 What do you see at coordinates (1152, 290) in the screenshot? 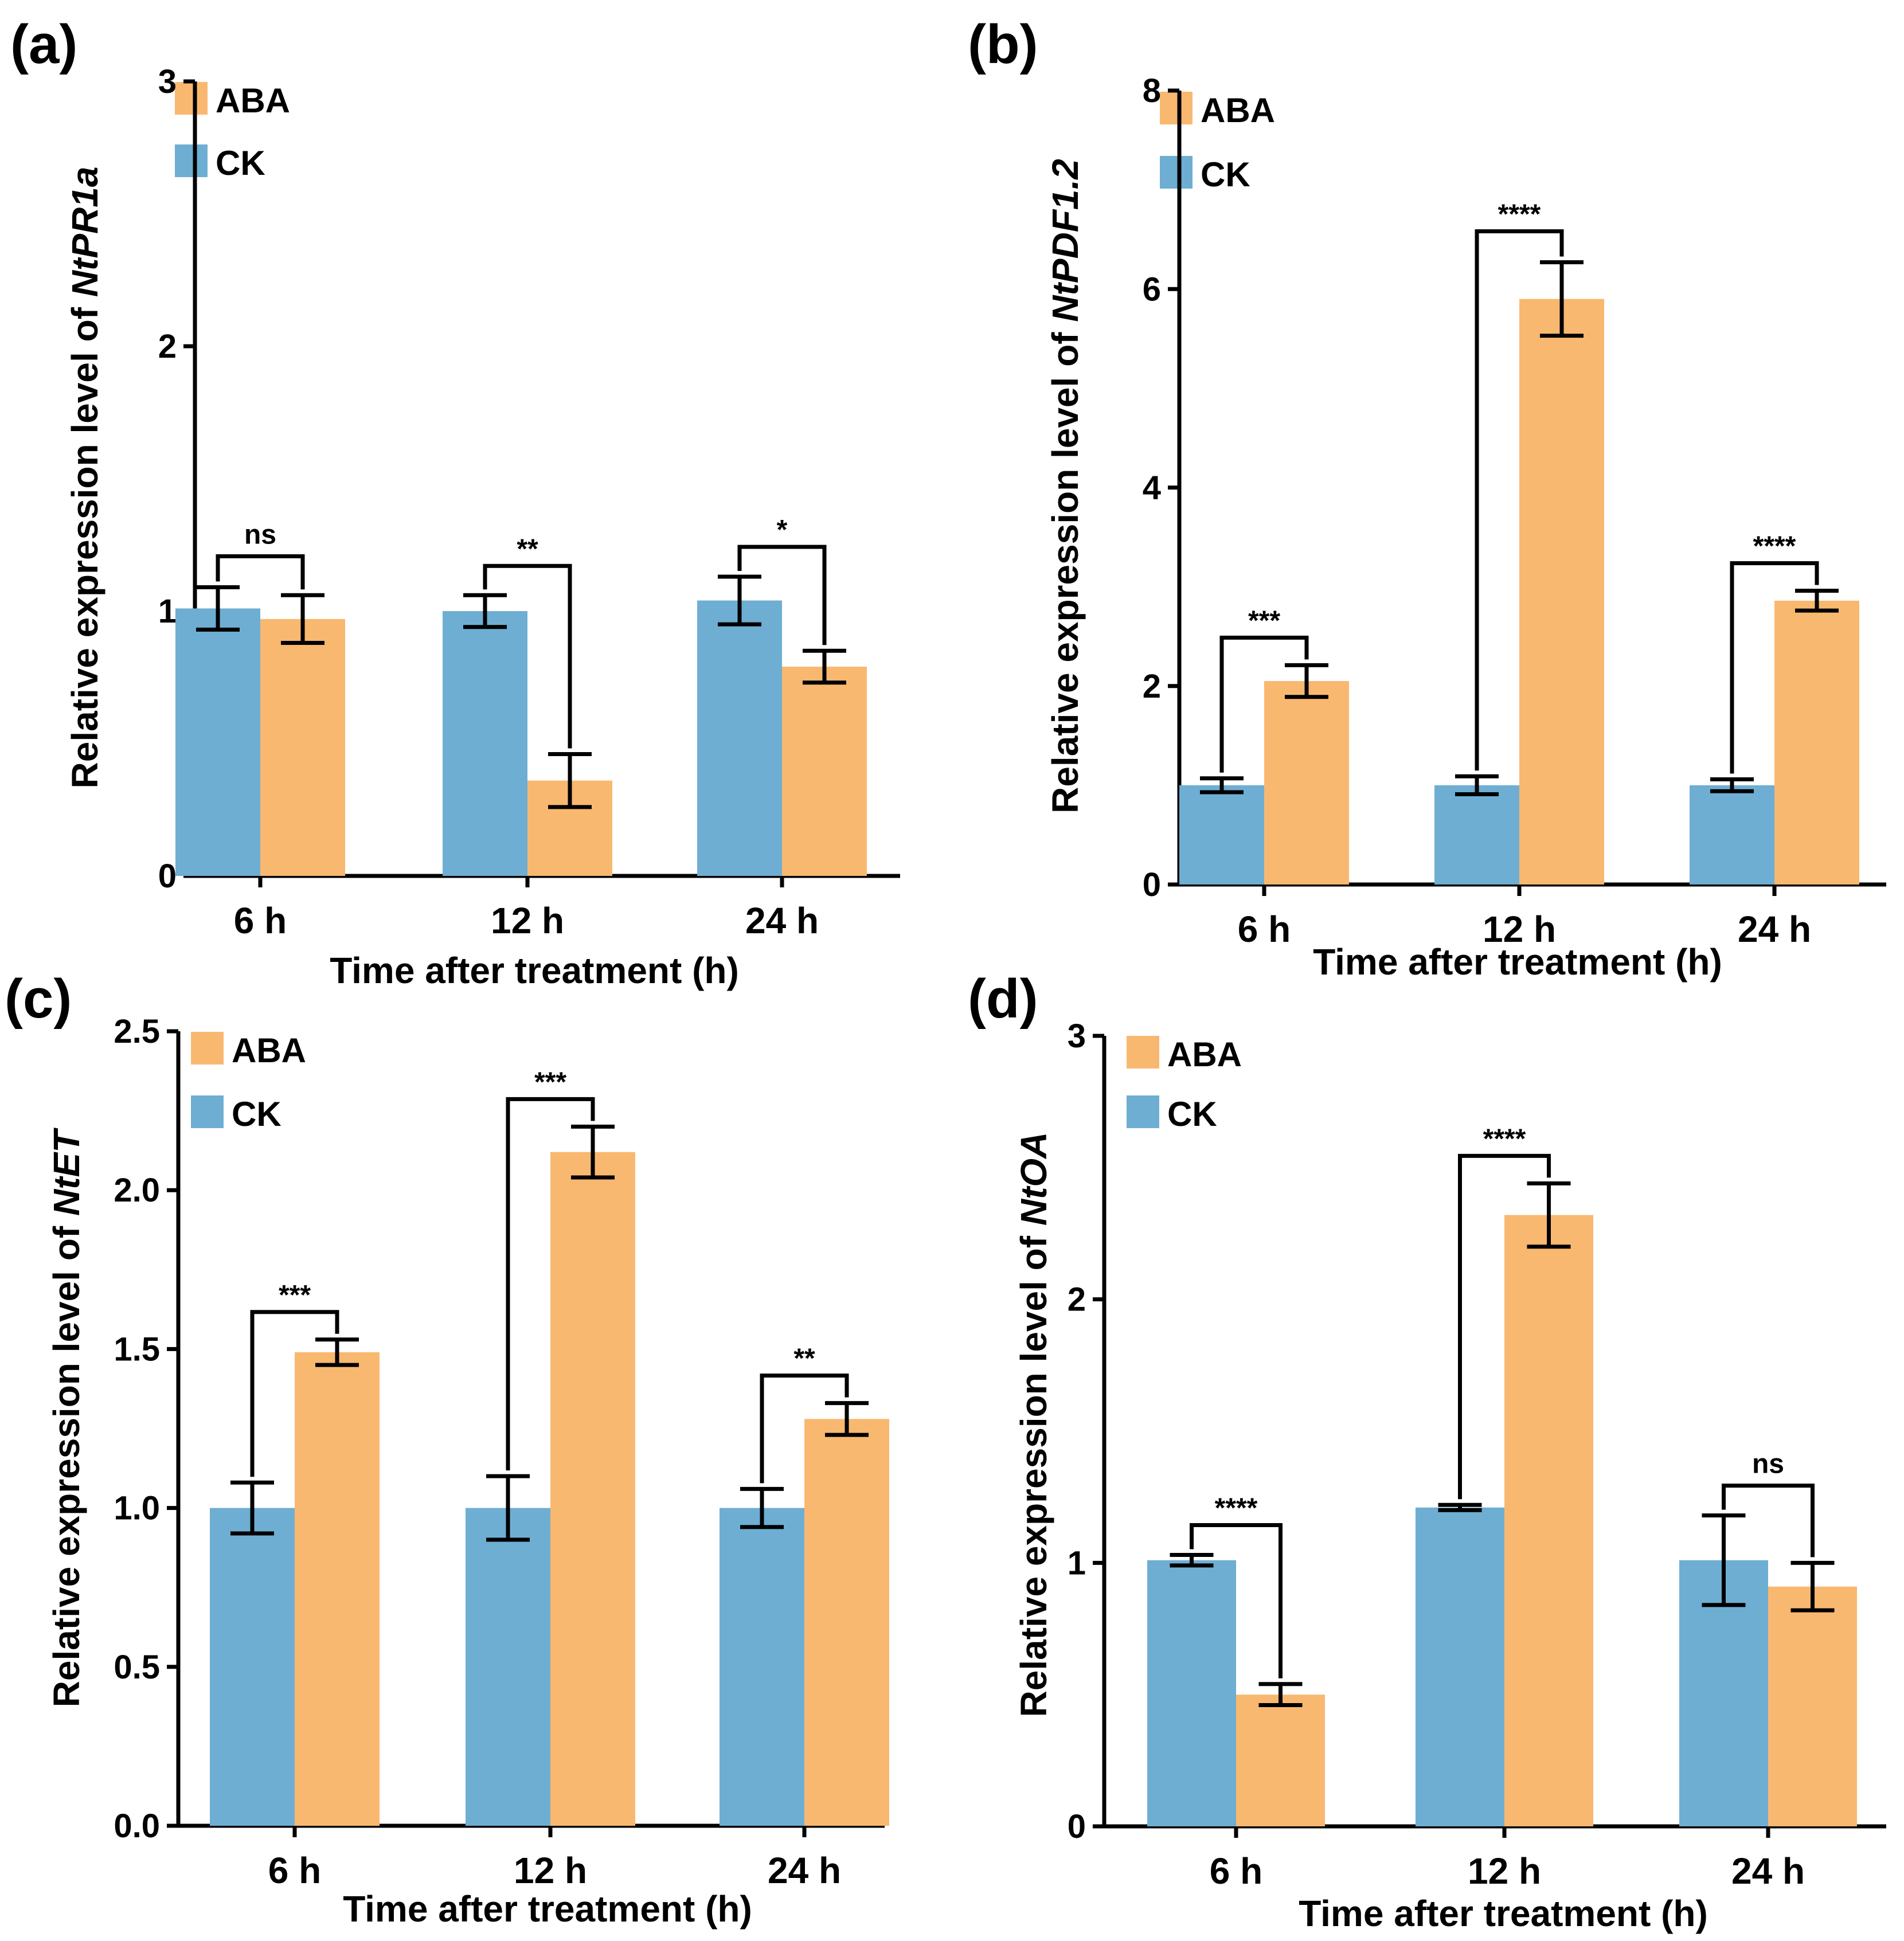
I see `y-tick-label: 6` at bounding box center [1152, 290].